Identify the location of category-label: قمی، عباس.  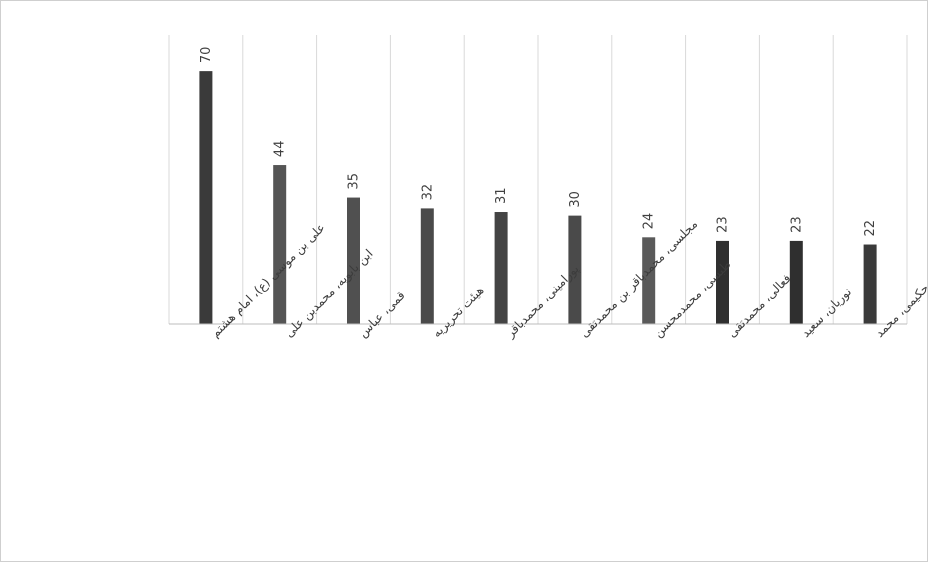
(382, 314).